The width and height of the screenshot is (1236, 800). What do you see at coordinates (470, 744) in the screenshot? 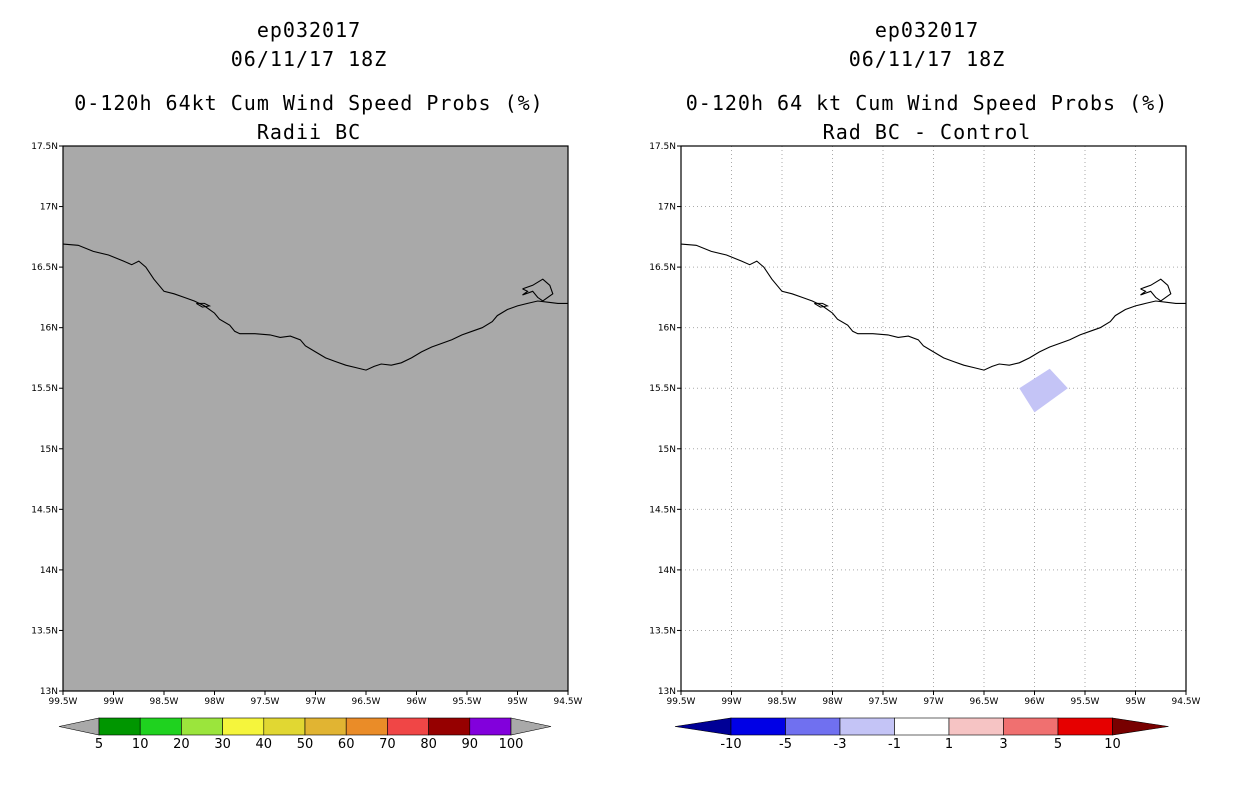
I see `colorbar-label: 90` at bounding box center [470, 744].